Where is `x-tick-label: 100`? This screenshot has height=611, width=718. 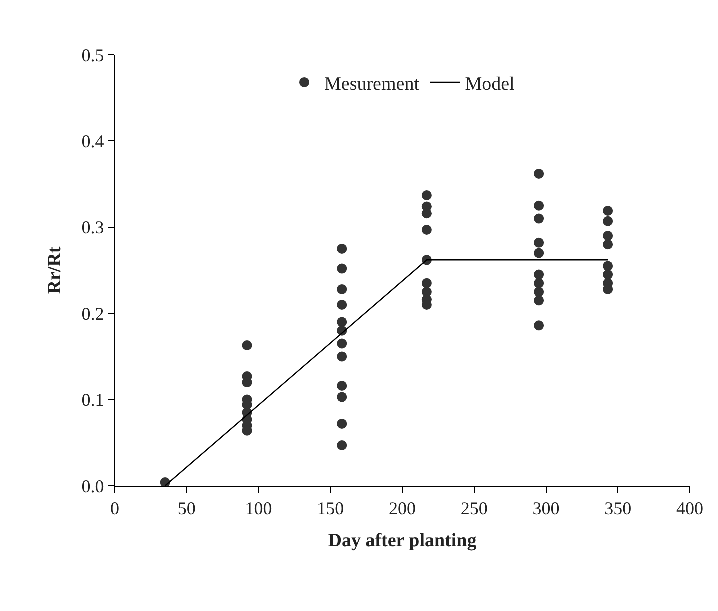
x-tick-label: 100 is located at coordinates (258, 508).